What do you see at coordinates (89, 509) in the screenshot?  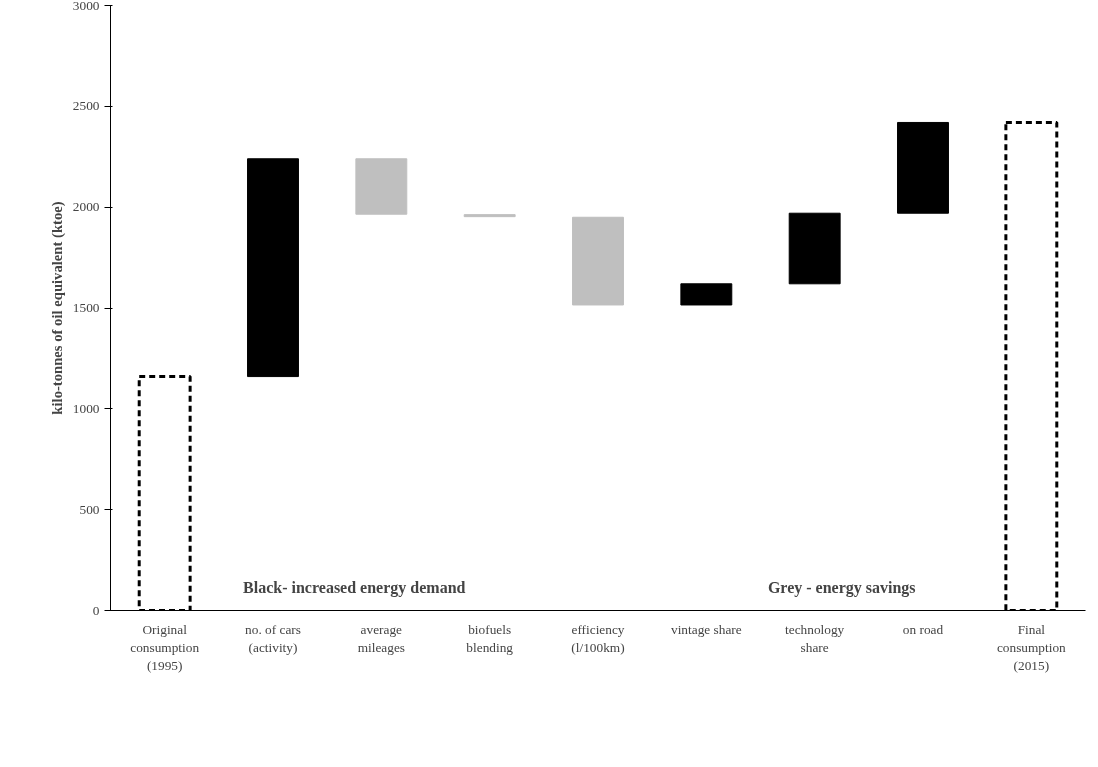 I see `y-tick-label: 500` at bounding box center [89, 509].